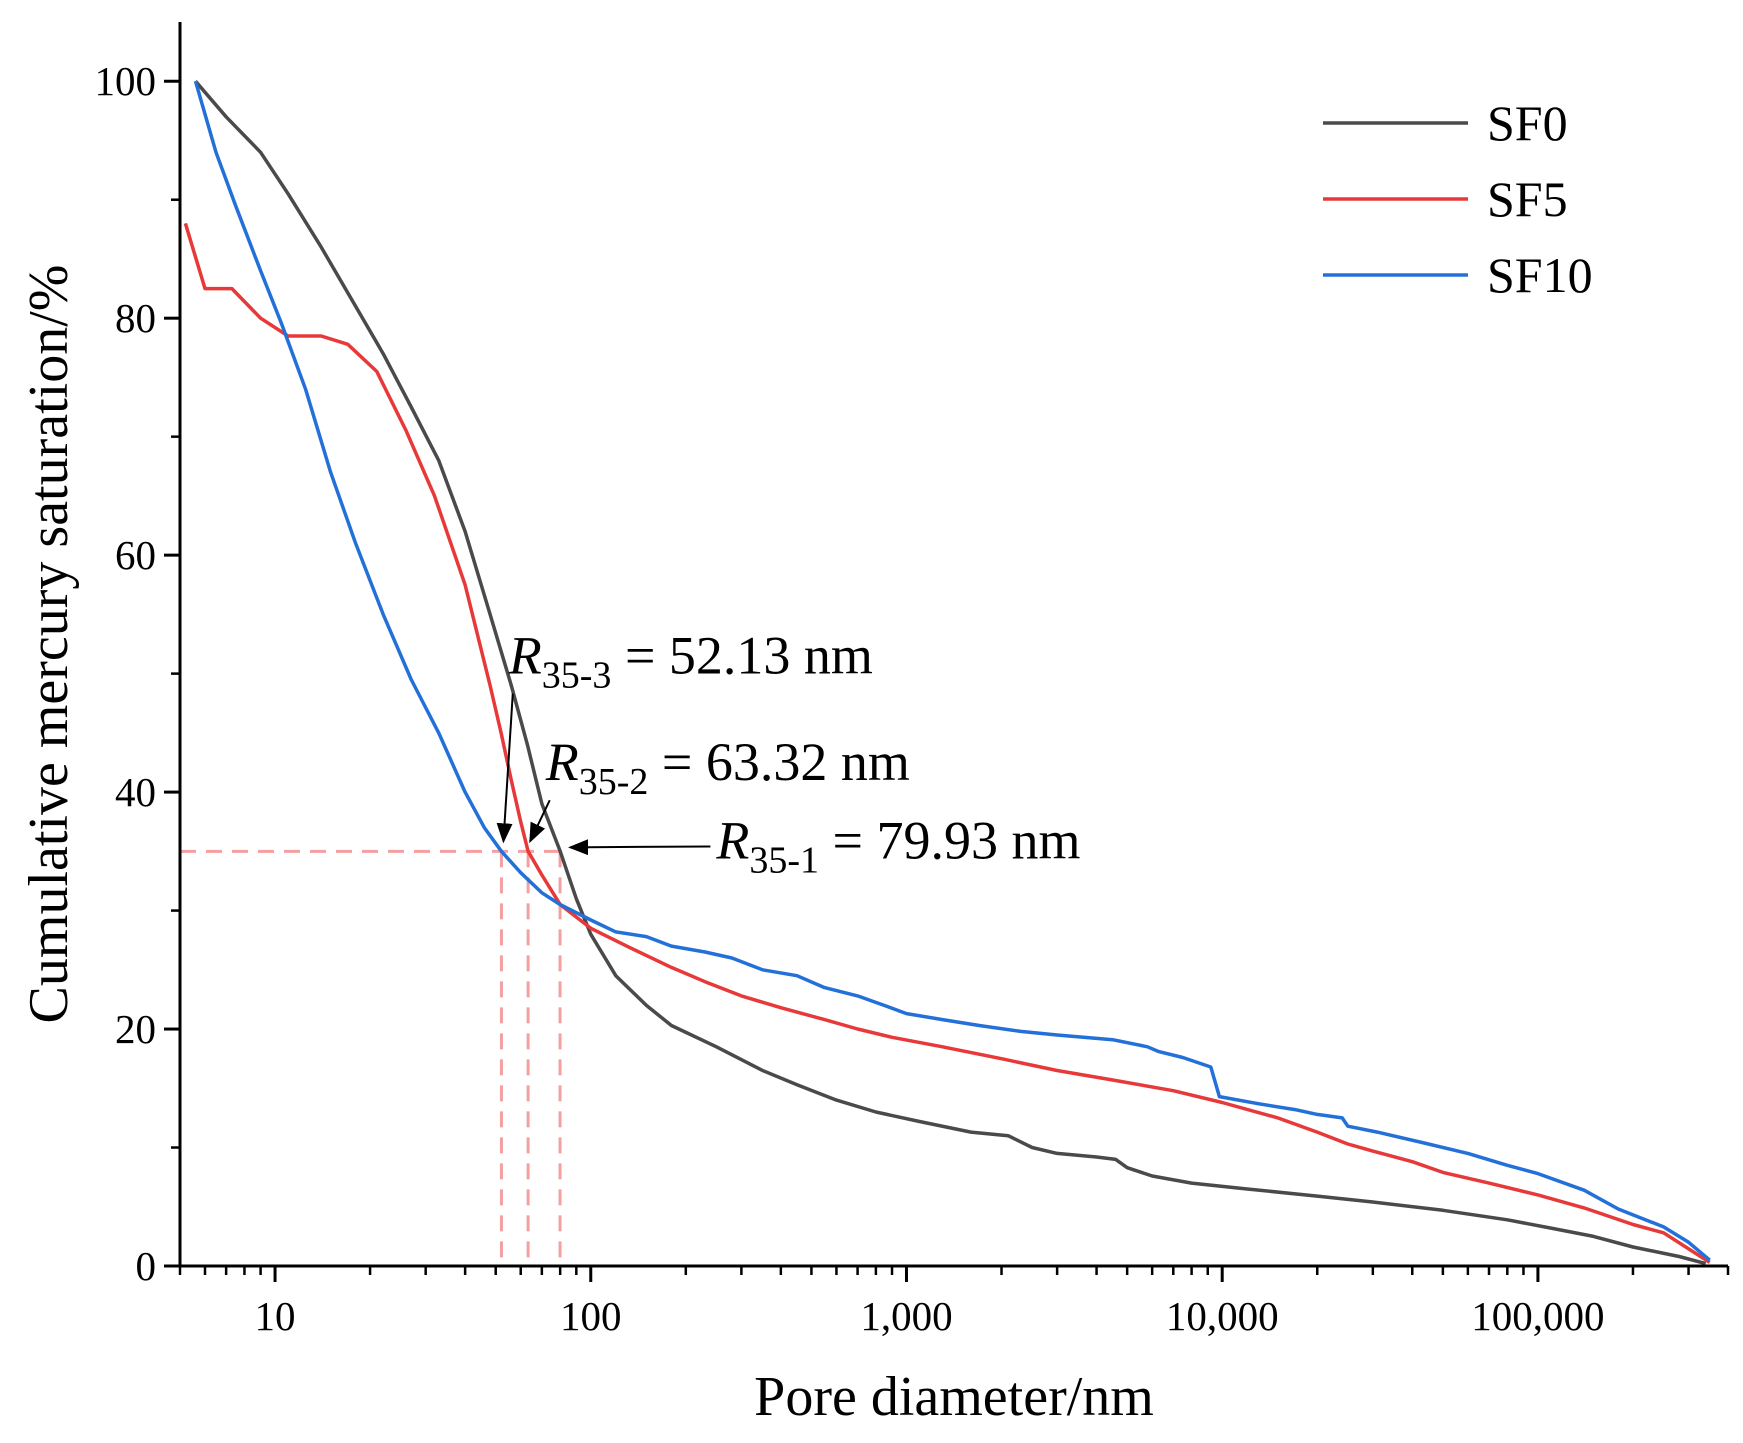  What do you see at coordinates (690, 661) in the screenshot?
I see `annotation-label-r35-3: R35-3 = 52.13 nm` at bounding box center [690, 661].